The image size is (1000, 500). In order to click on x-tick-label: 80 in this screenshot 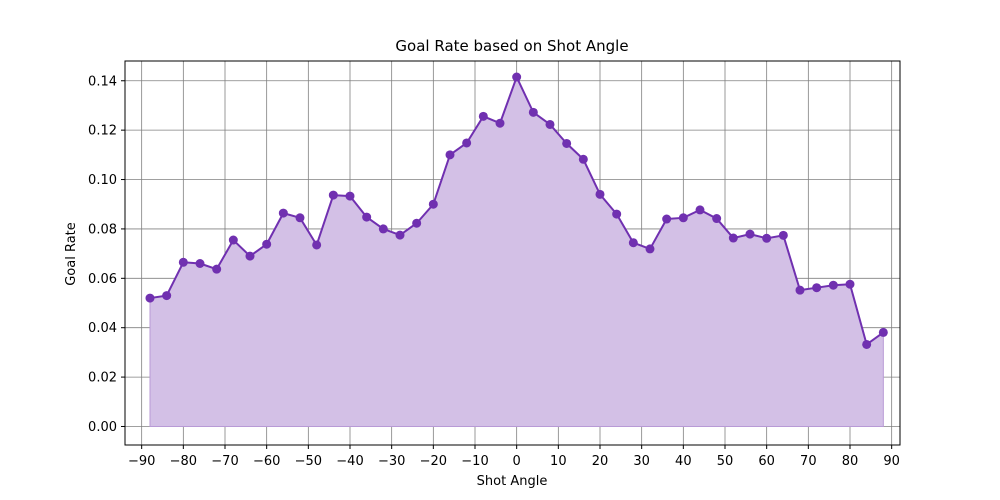, I will do `click(850, 461)`.